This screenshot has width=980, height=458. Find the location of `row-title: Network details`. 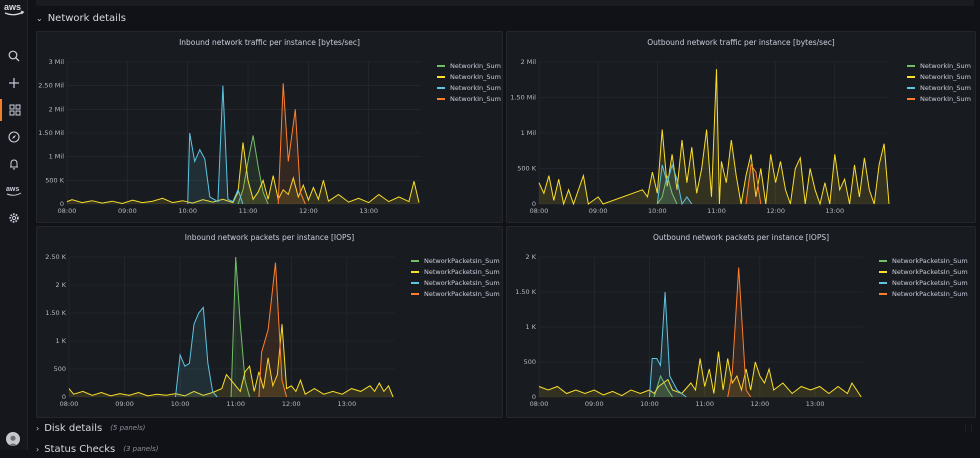

row-title: Network details is located at coordinates (86, 18).